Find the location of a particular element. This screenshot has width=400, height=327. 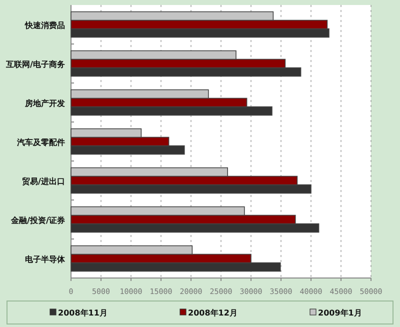

y-tick-label: 金融/投资/证券 is located at coordinates (38, 220).